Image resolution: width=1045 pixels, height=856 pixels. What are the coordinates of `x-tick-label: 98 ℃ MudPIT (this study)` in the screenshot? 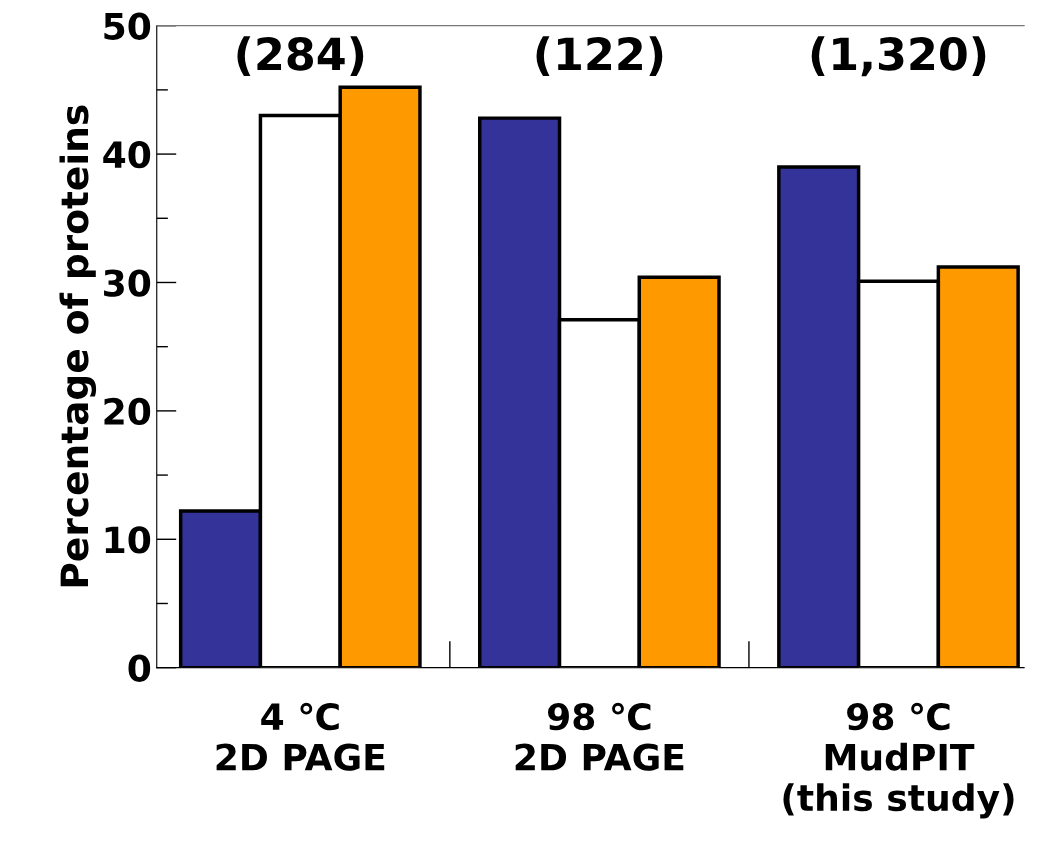 It's located at (898, 760).